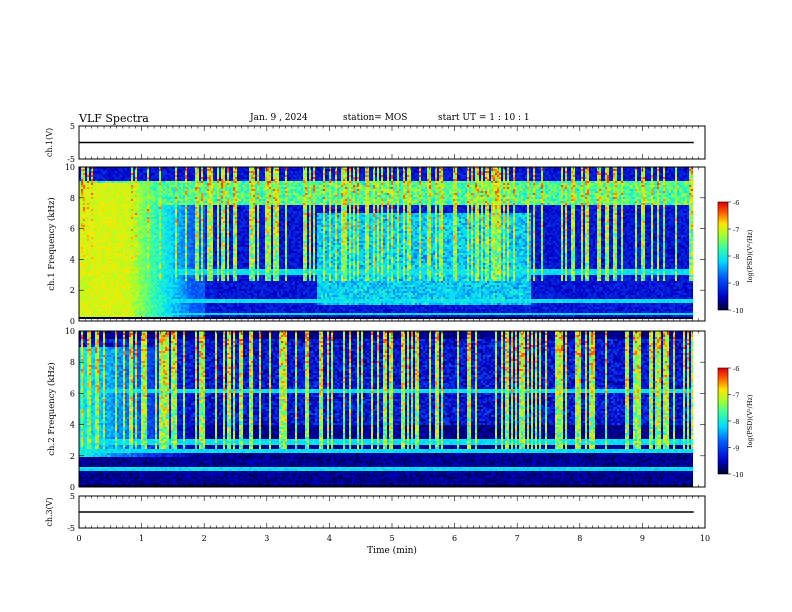 This screenshot has height=612, width=792. What do you see at coordinates (642, 538) in the screenshot?
I see `x-tick-label: 9` at bounding box center [642, 538].